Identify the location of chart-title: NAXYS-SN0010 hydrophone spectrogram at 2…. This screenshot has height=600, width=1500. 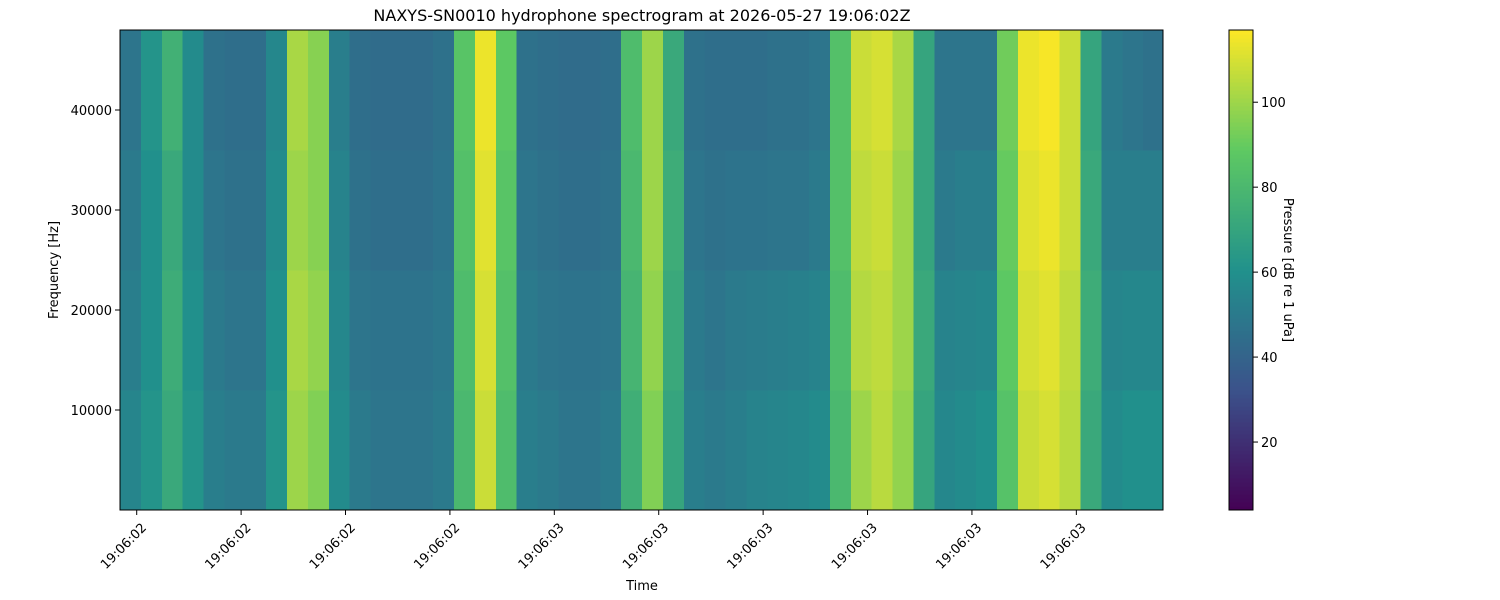
(641, 15).